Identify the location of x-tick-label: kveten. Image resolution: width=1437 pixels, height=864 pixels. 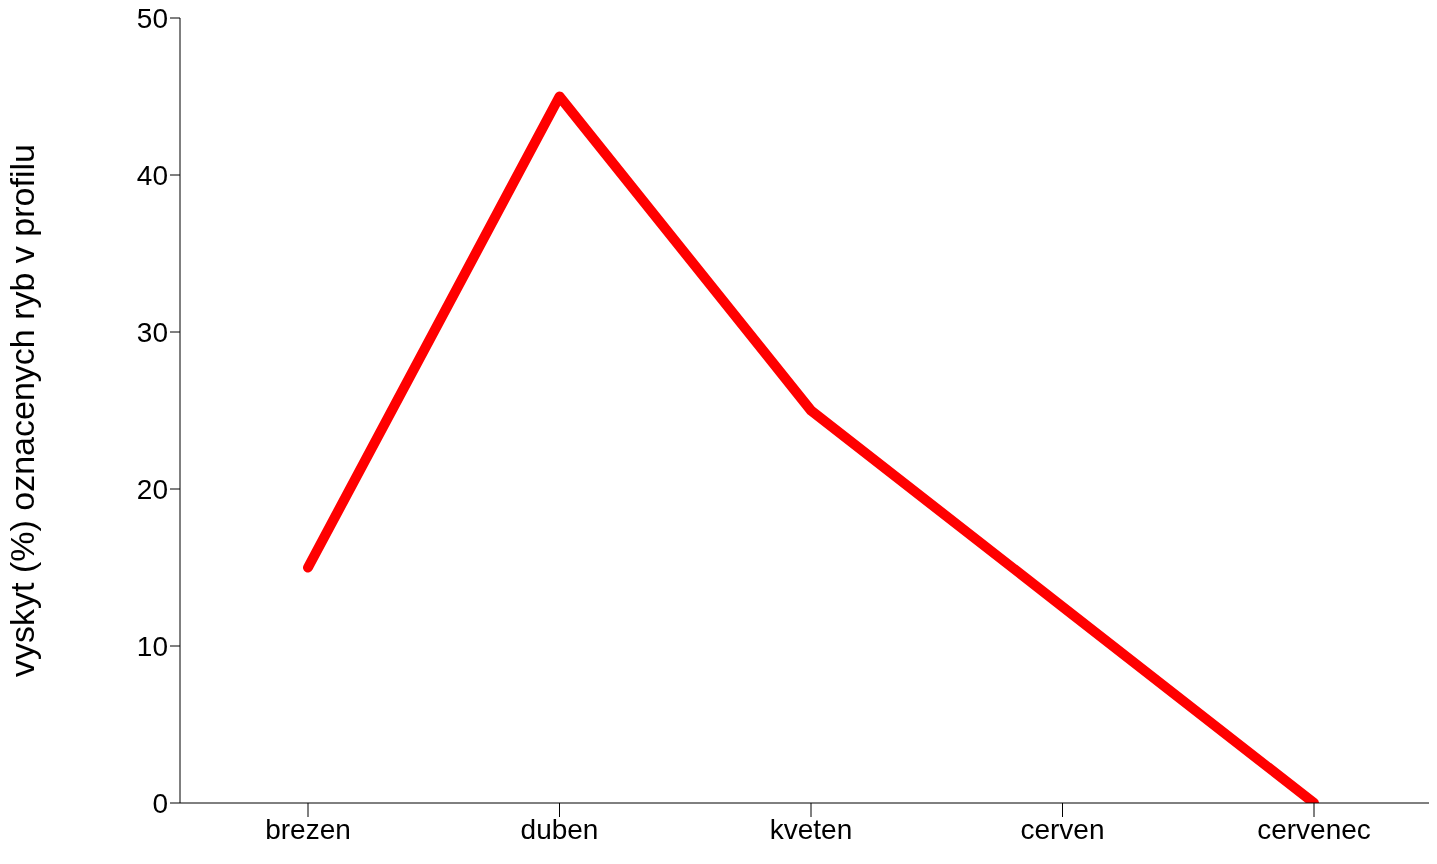
(811, 829).